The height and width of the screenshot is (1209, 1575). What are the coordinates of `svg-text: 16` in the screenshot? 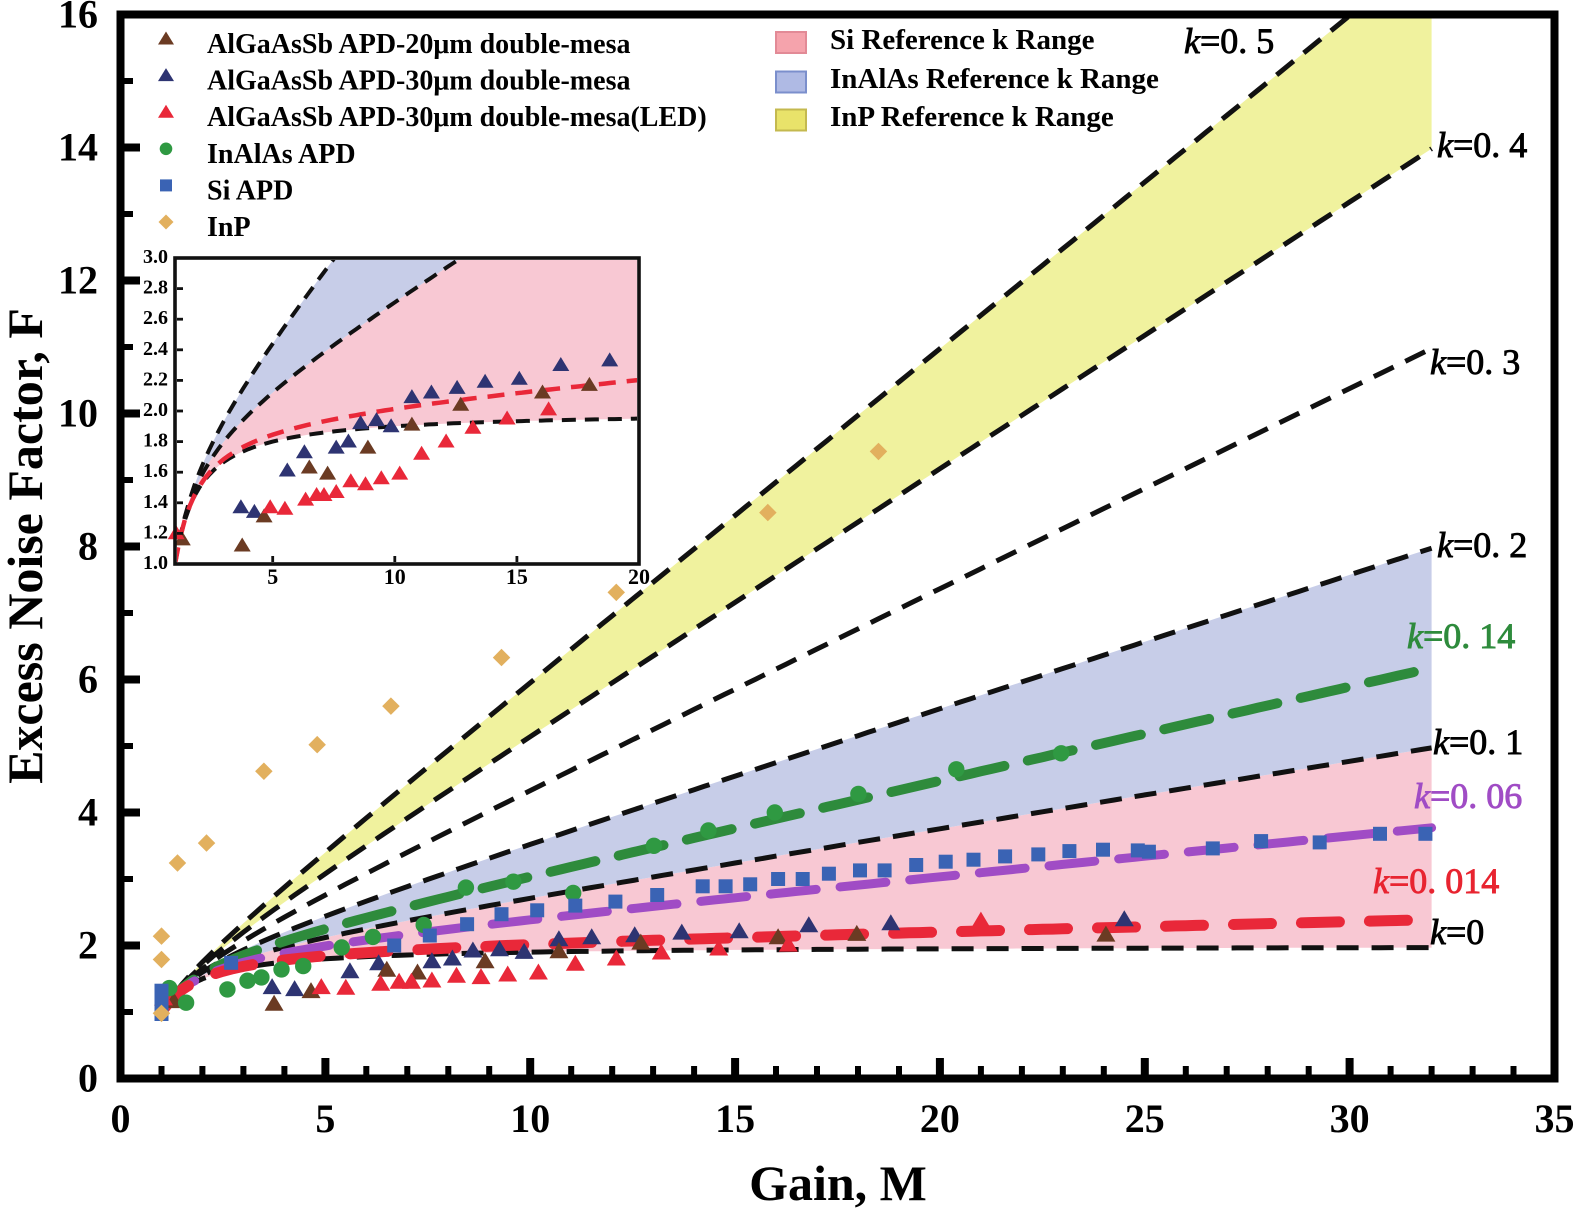 It's located at (78, 18).